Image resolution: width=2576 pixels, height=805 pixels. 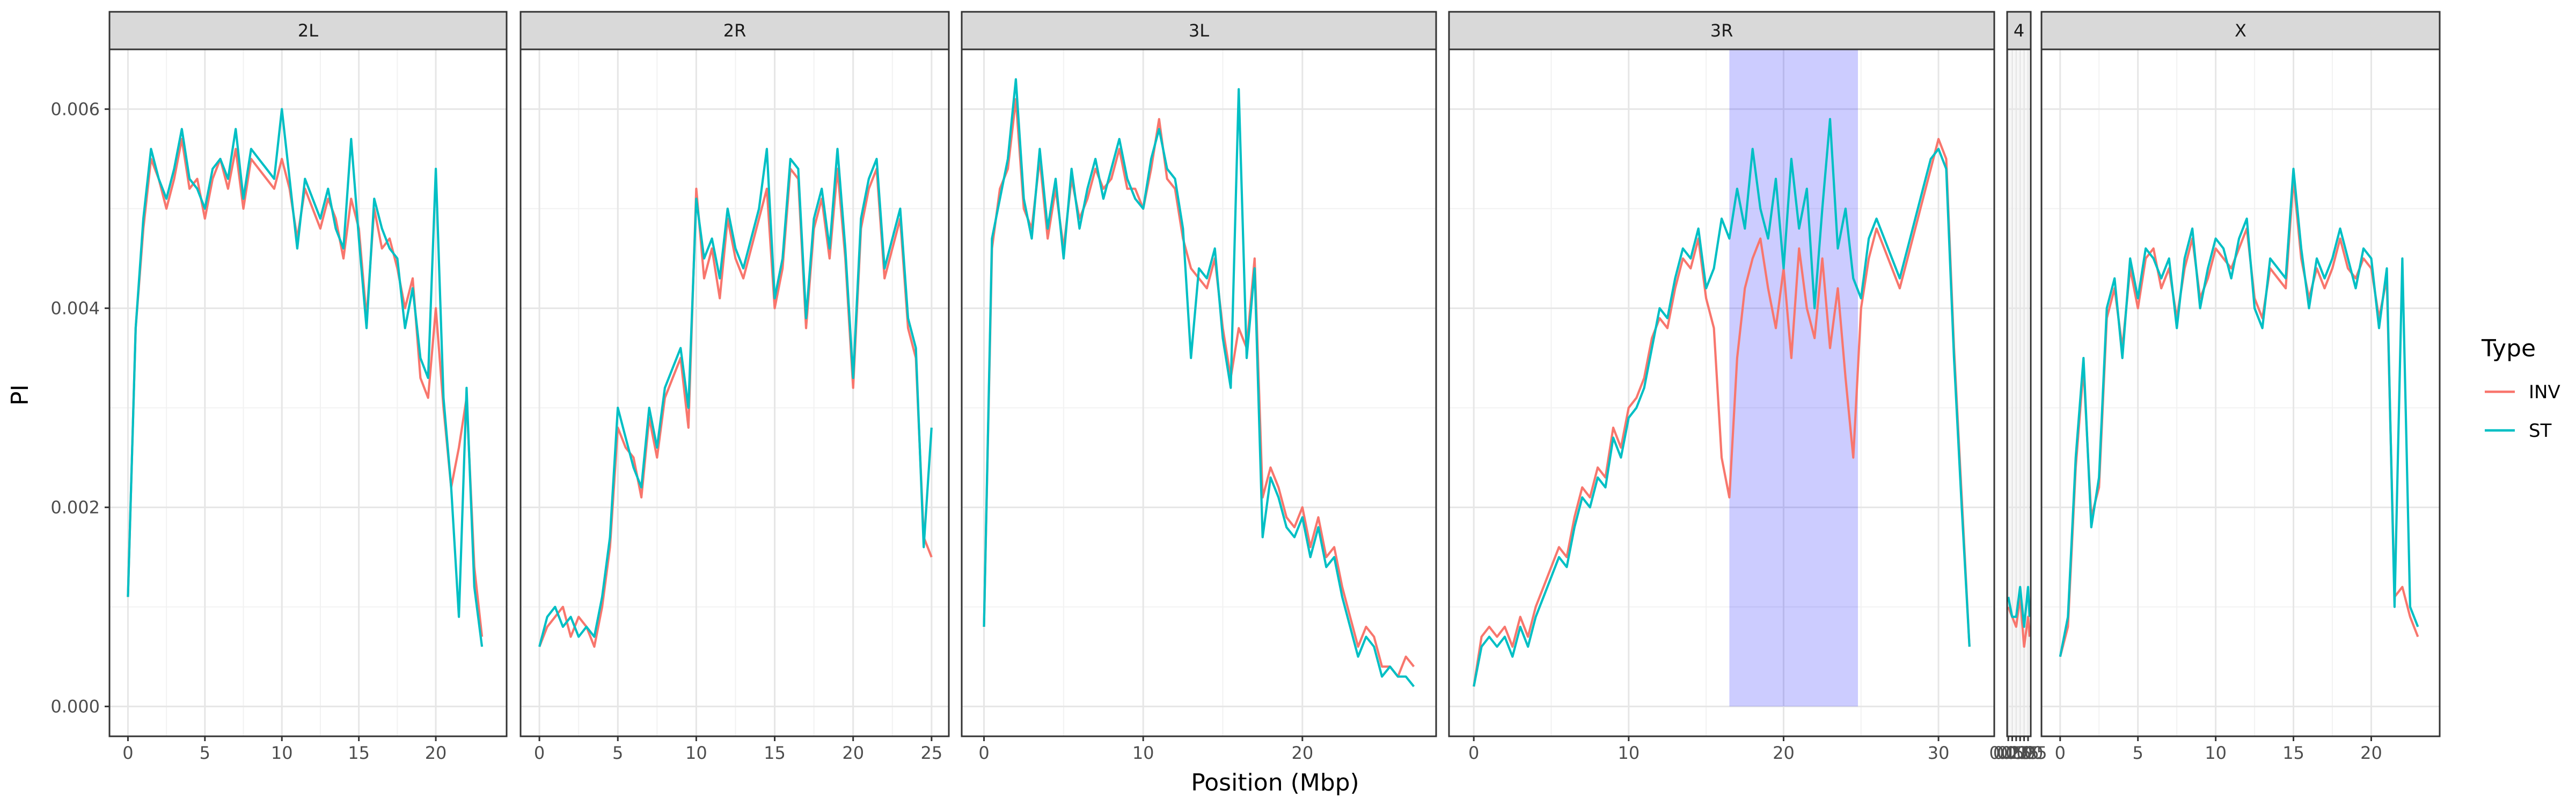 I want to click on x-axis-title: Position (Mbp), so click(x=1275, y=782).